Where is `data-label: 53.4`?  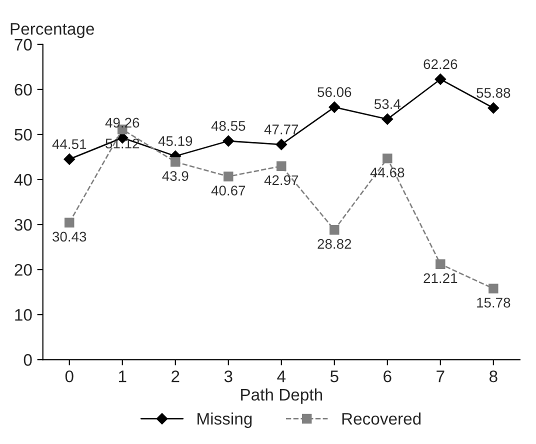
data-label: 53.4 is located at coordinates (387, 104).